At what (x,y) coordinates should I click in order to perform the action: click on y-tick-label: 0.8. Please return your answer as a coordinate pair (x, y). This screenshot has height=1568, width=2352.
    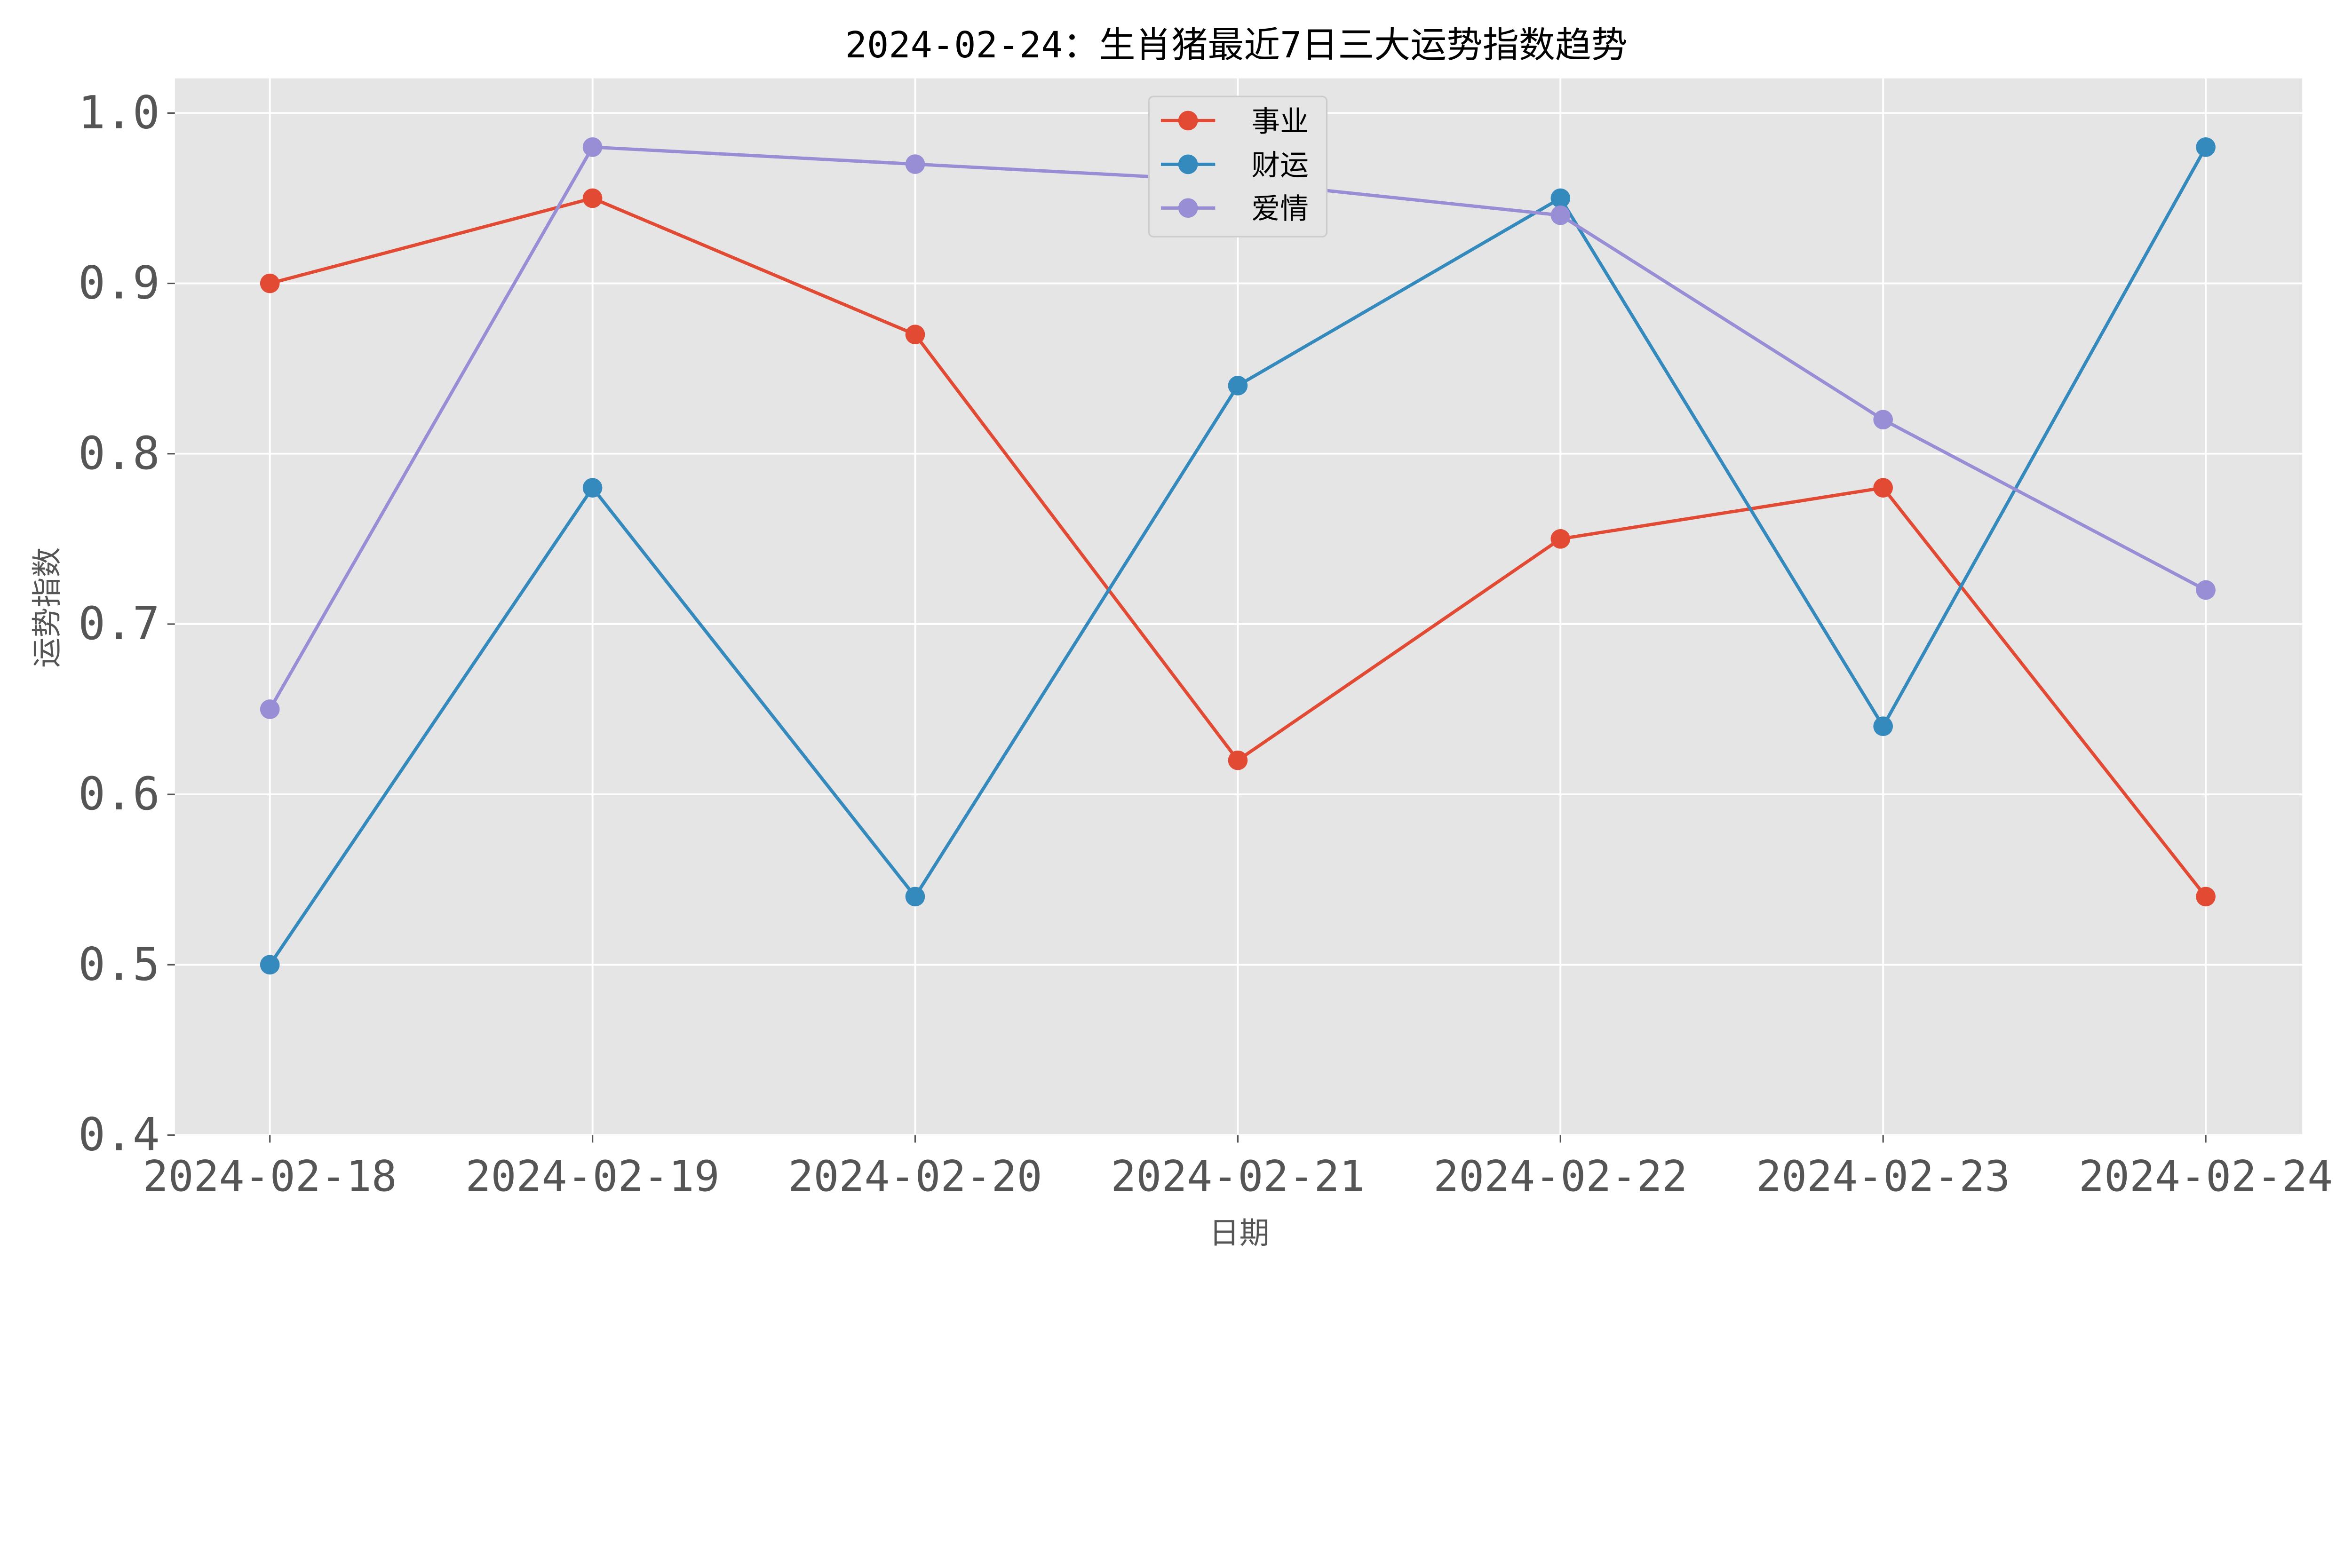
    Looking at the image, I should click on (119, 453).